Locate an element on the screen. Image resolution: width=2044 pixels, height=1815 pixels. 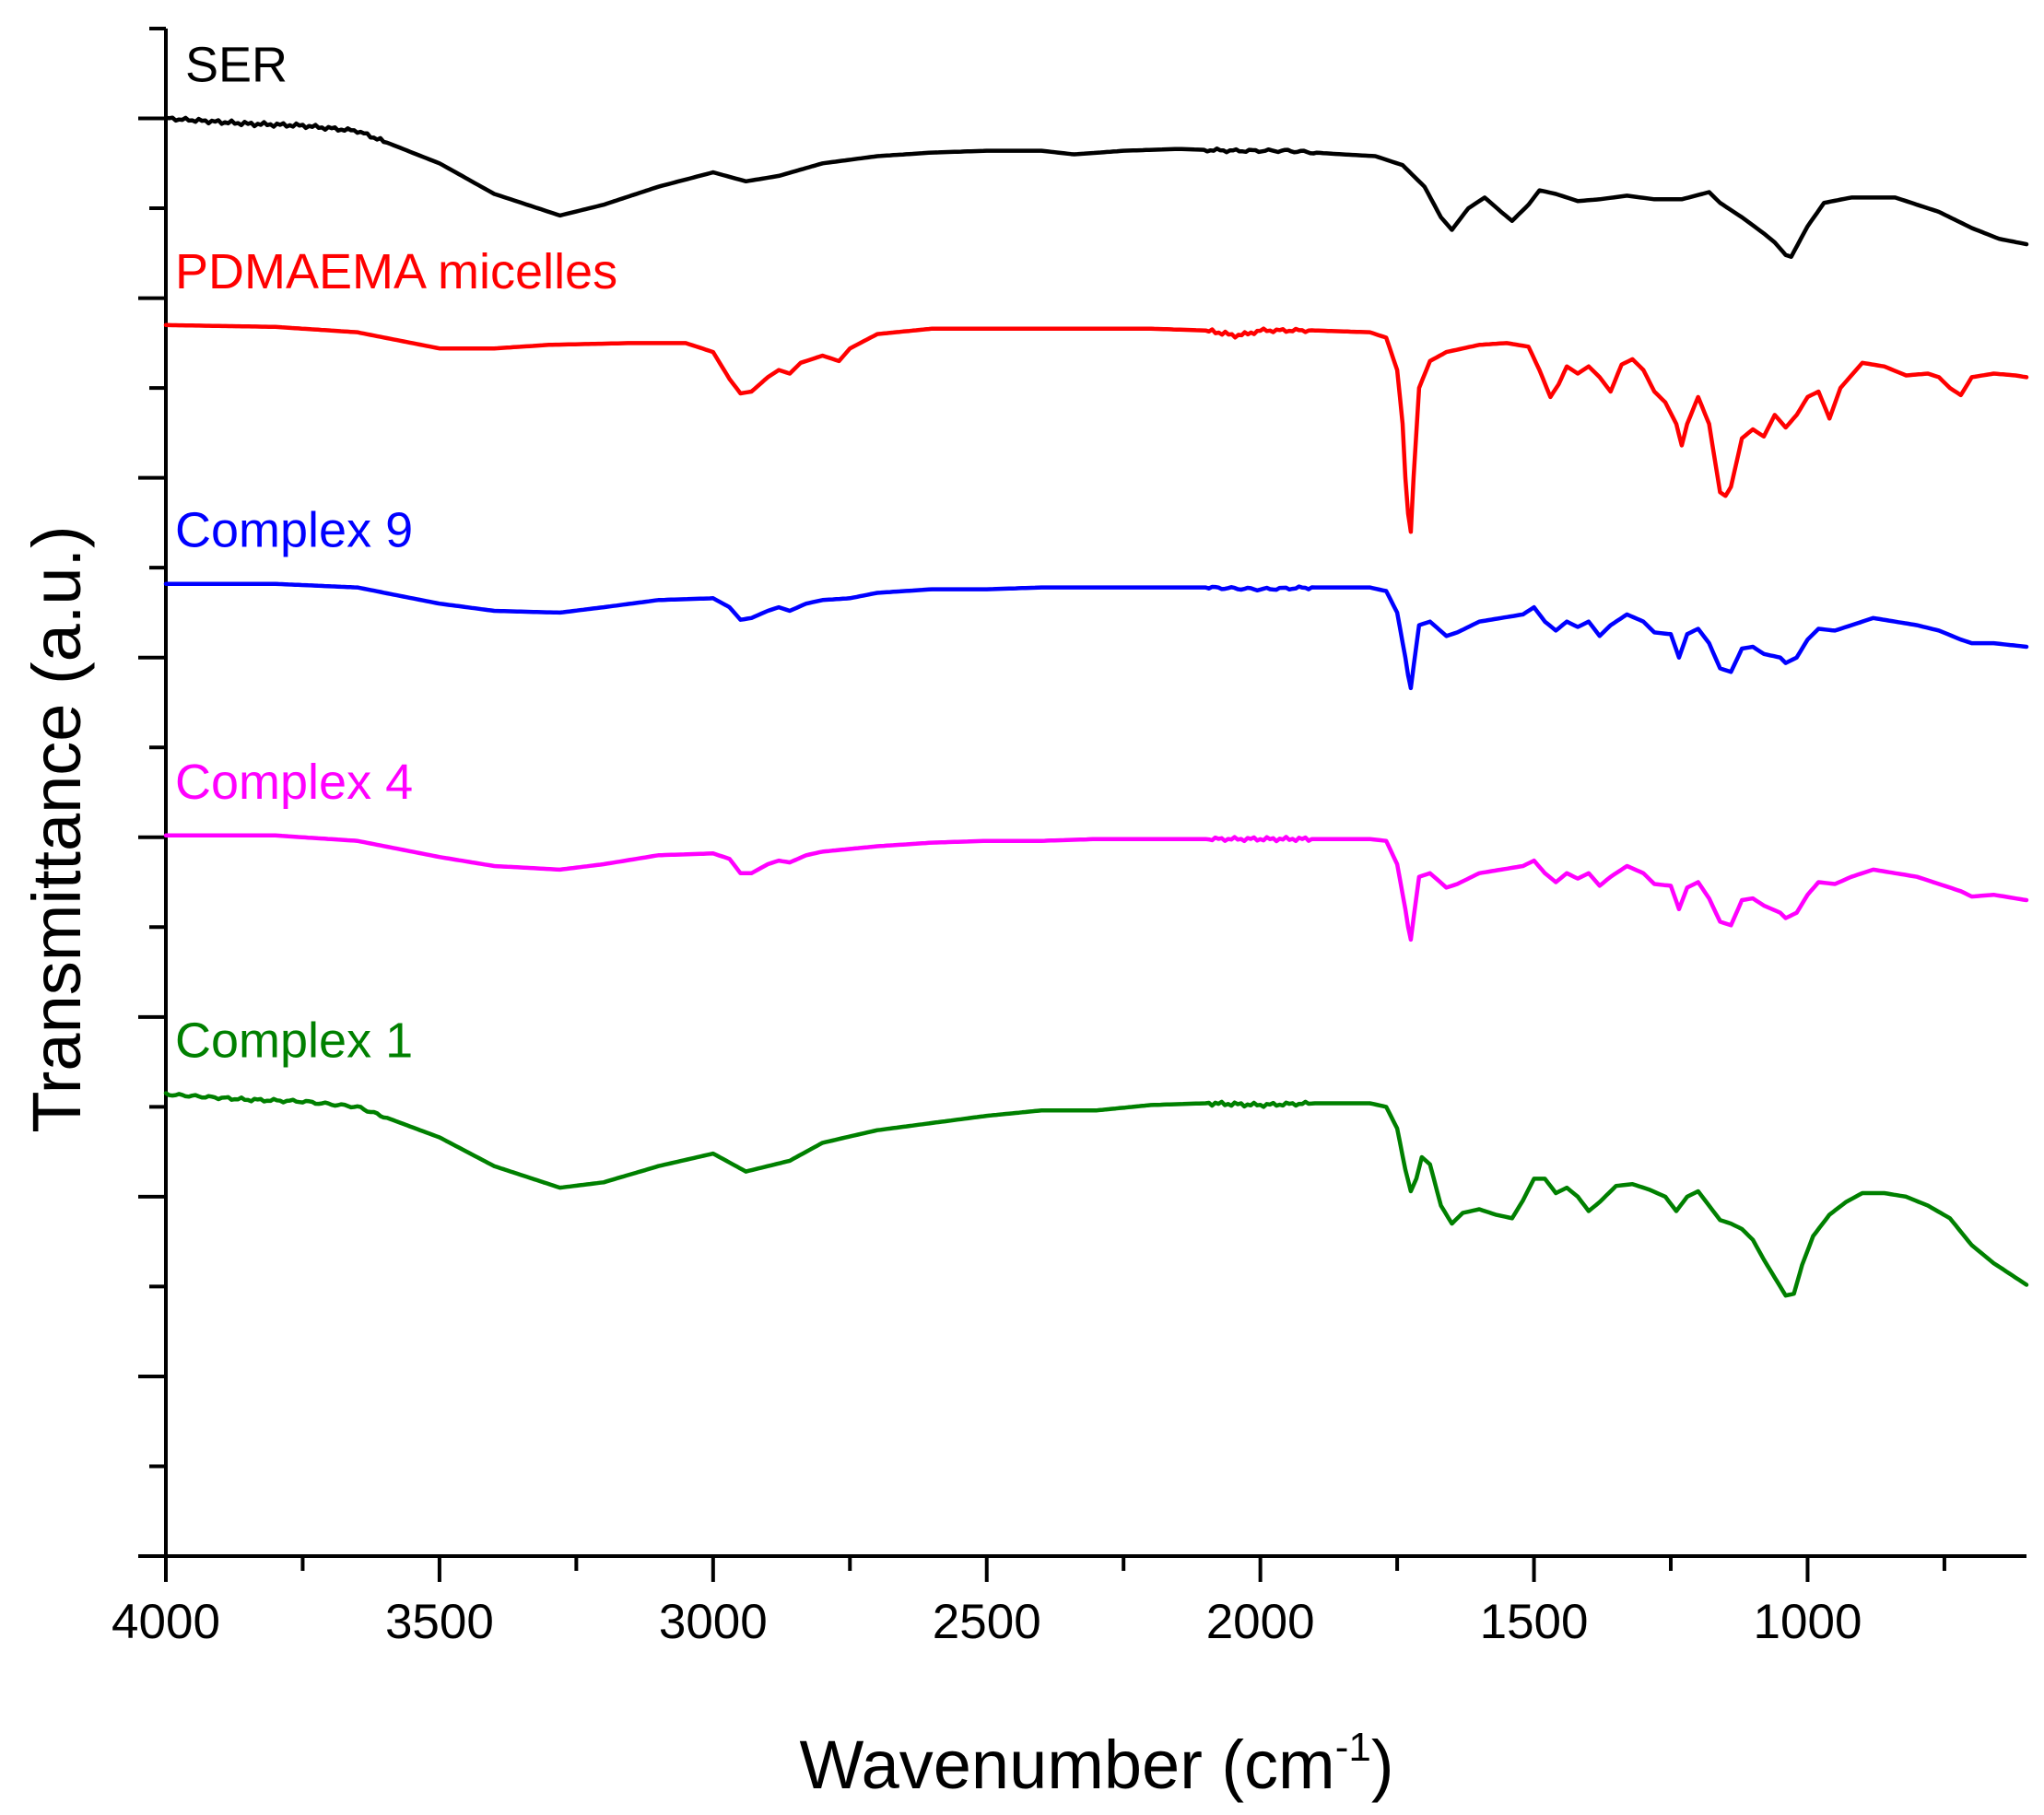
x-axis-title-superscript: -1 is located at coordinates (1353, 1748).